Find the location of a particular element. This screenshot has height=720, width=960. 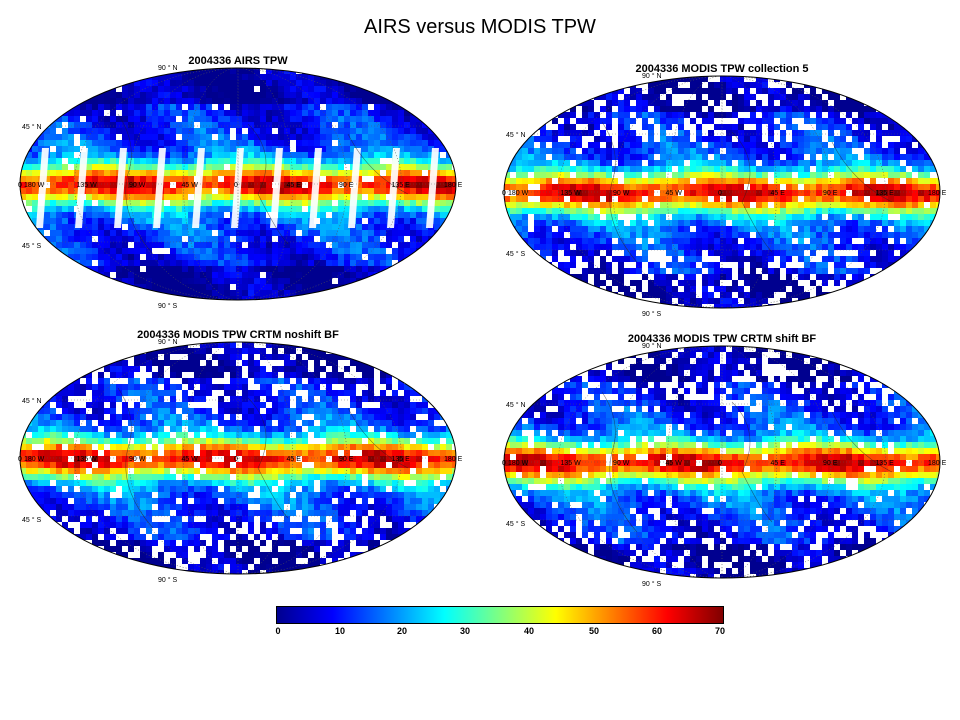

colorbar-tick-label: 60 is located at coordinates (657, 631).